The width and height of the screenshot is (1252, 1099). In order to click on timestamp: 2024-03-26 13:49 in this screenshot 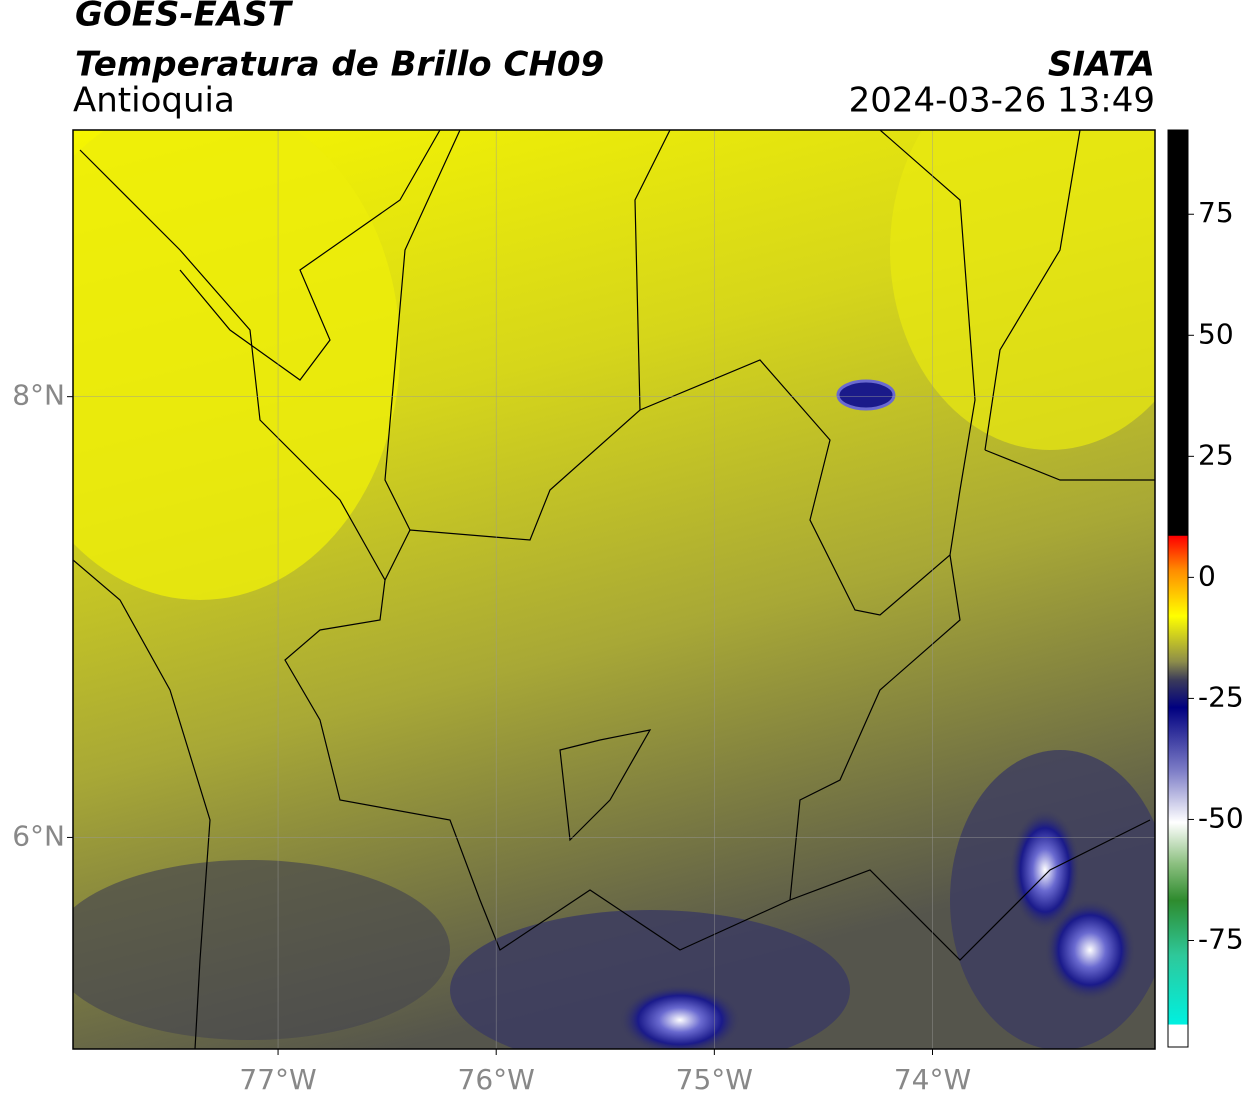, I will do `click(1002, 101)`.